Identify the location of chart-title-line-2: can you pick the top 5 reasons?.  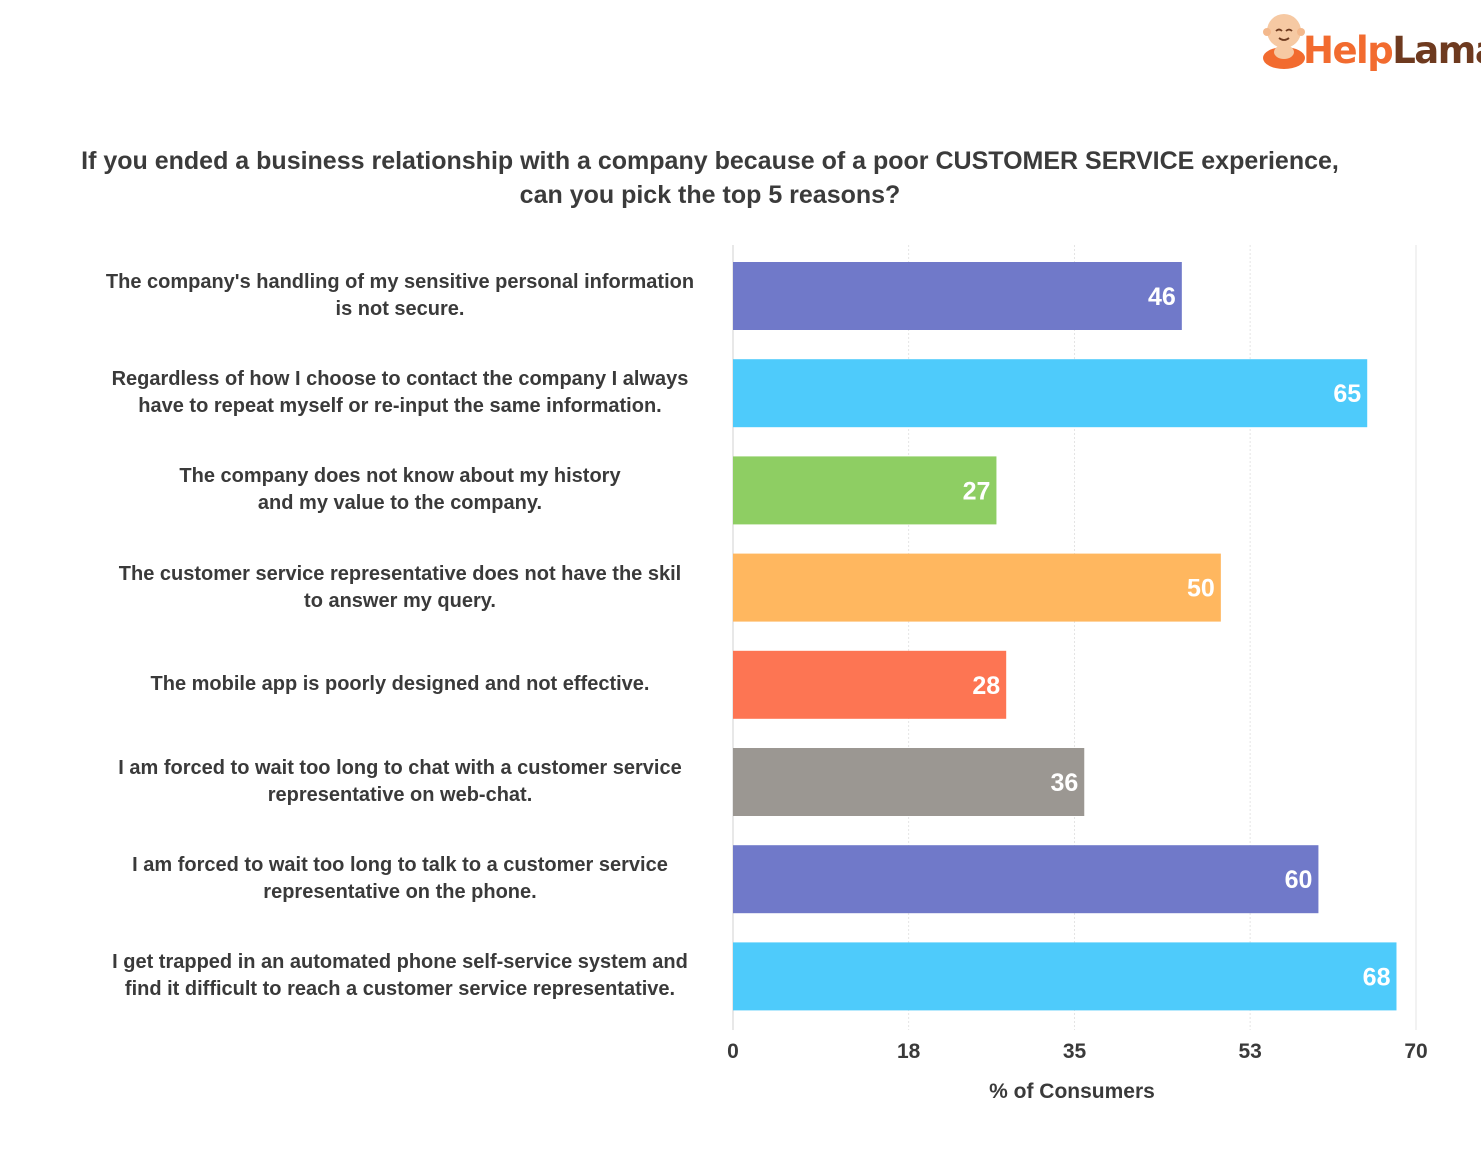
(710, 195).